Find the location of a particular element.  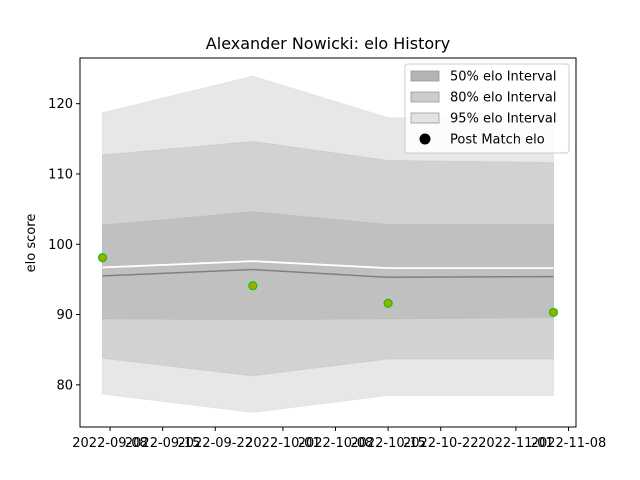

x-tick-label: 2022-09-15 is located at coordinates (163, 443).